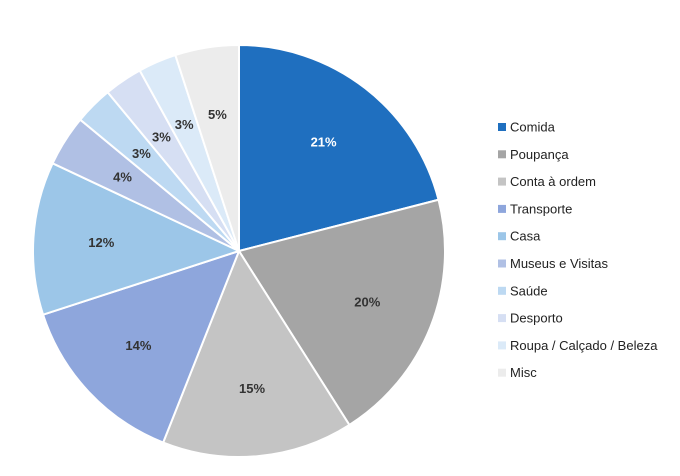 The image size is (680, 476). What do you see at coordinates (553, 181) in the screenshot?
I see `legend-label-conta-a-ordem: Conta à ordem` at bounding box center [553, 181].